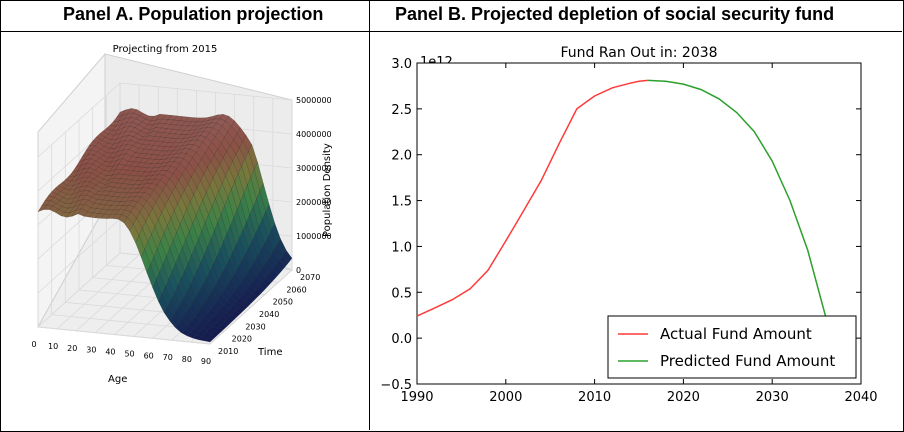 The height and width of the screenshot is (432, 904). What do you see at coordinates (310, 277) in the screenshot?
I see `time-tick-label: 2070` at bounding box center [310, 277].